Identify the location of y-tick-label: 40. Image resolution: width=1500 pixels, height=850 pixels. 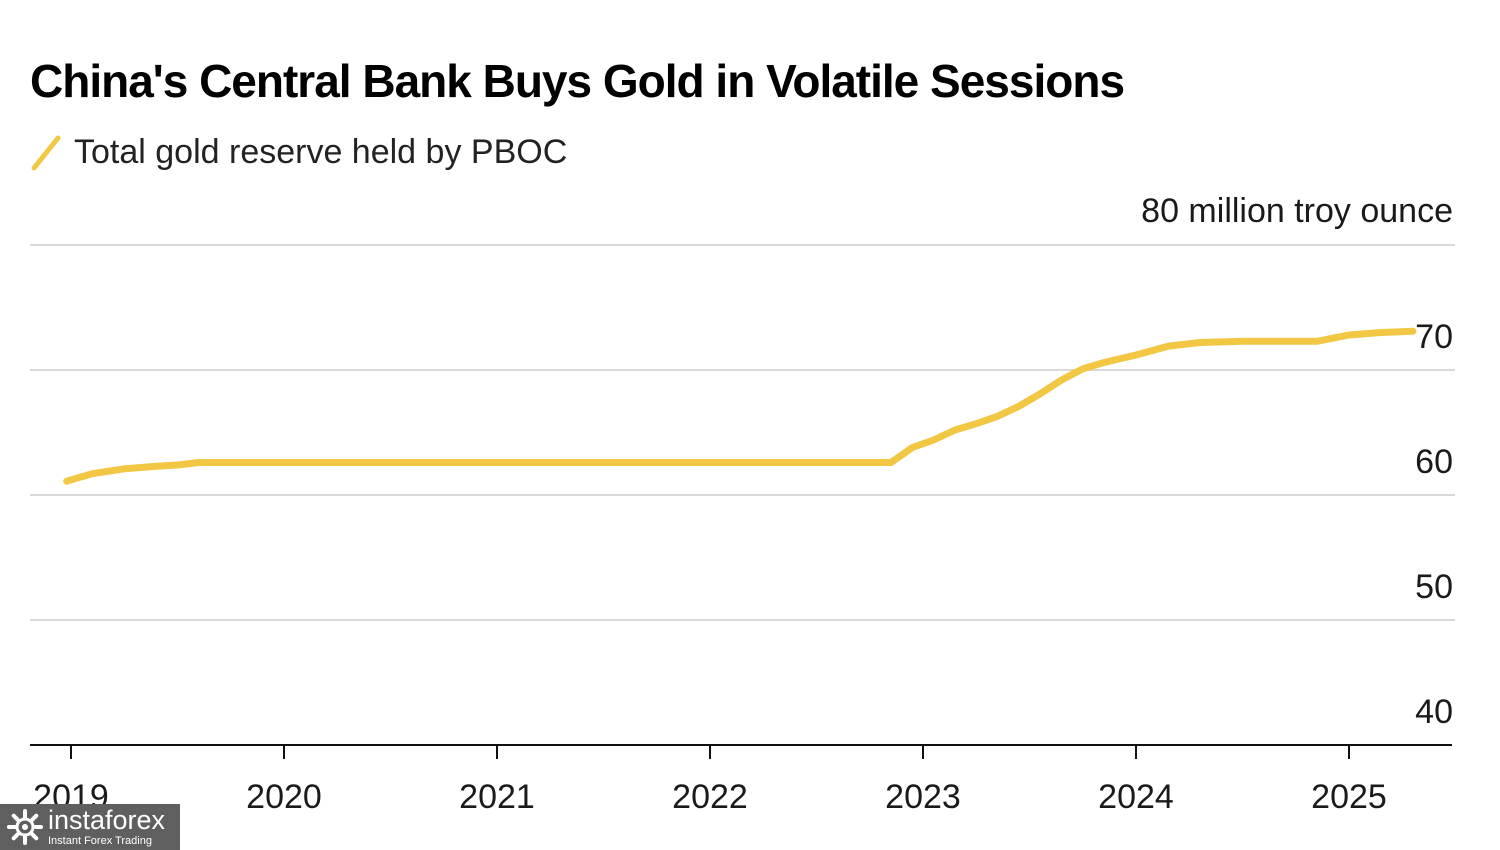
(1434, 712).